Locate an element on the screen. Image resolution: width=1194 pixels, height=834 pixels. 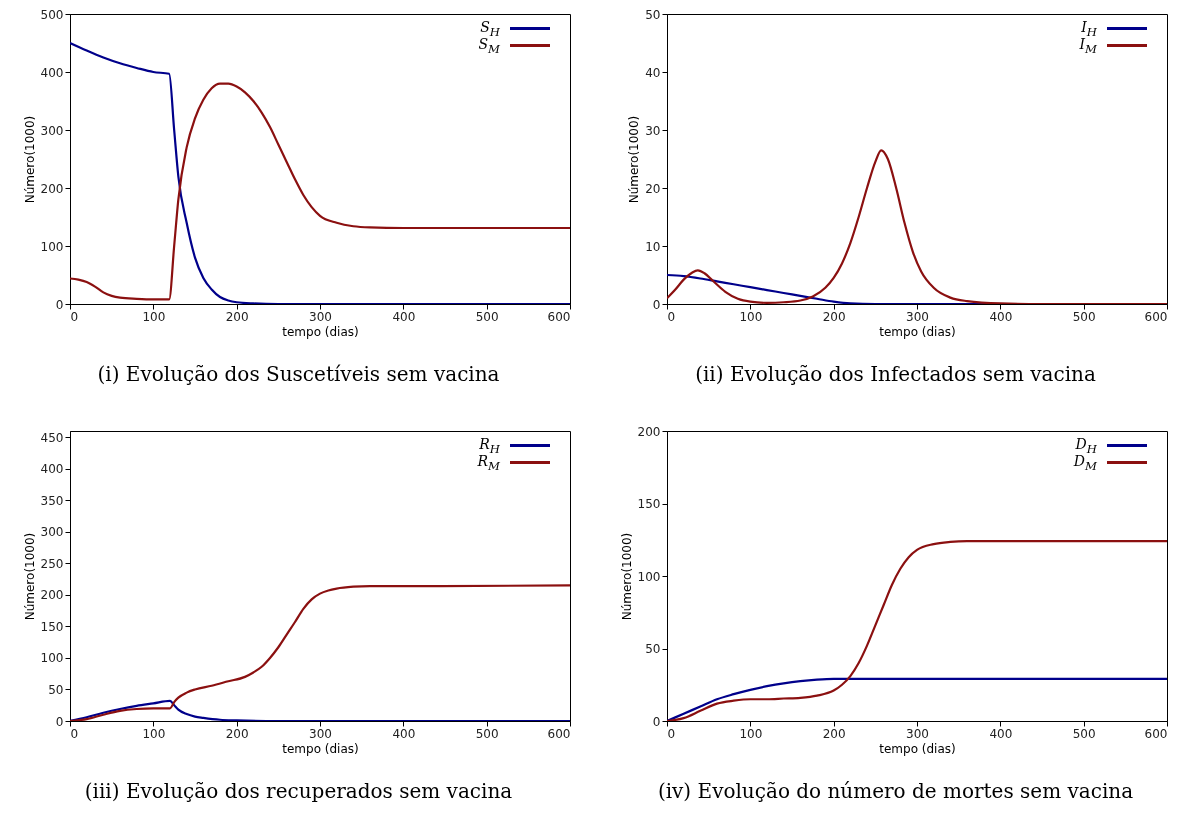
y-tick-label: 20 is located at coordinates (653, 188).